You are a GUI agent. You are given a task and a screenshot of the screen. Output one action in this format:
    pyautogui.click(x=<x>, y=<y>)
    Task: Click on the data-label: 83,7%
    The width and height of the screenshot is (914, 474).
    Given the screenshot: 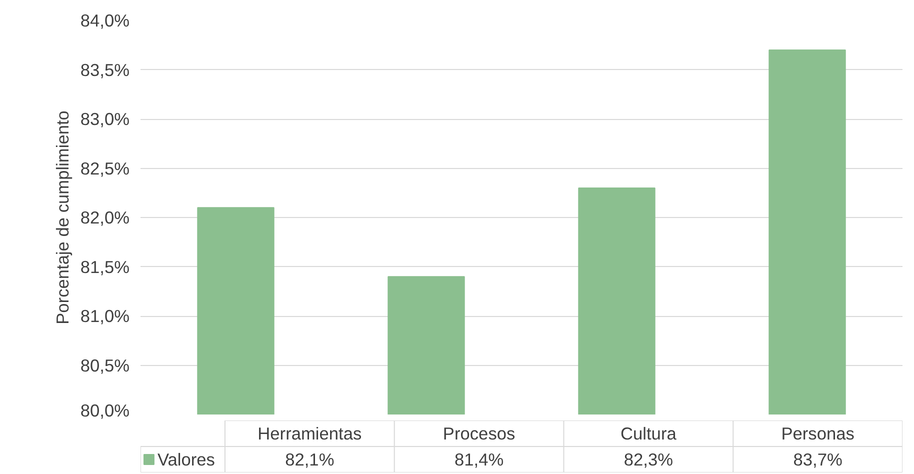 What is the action you would take?
    pyautogui.click(x=817, y=460)
    